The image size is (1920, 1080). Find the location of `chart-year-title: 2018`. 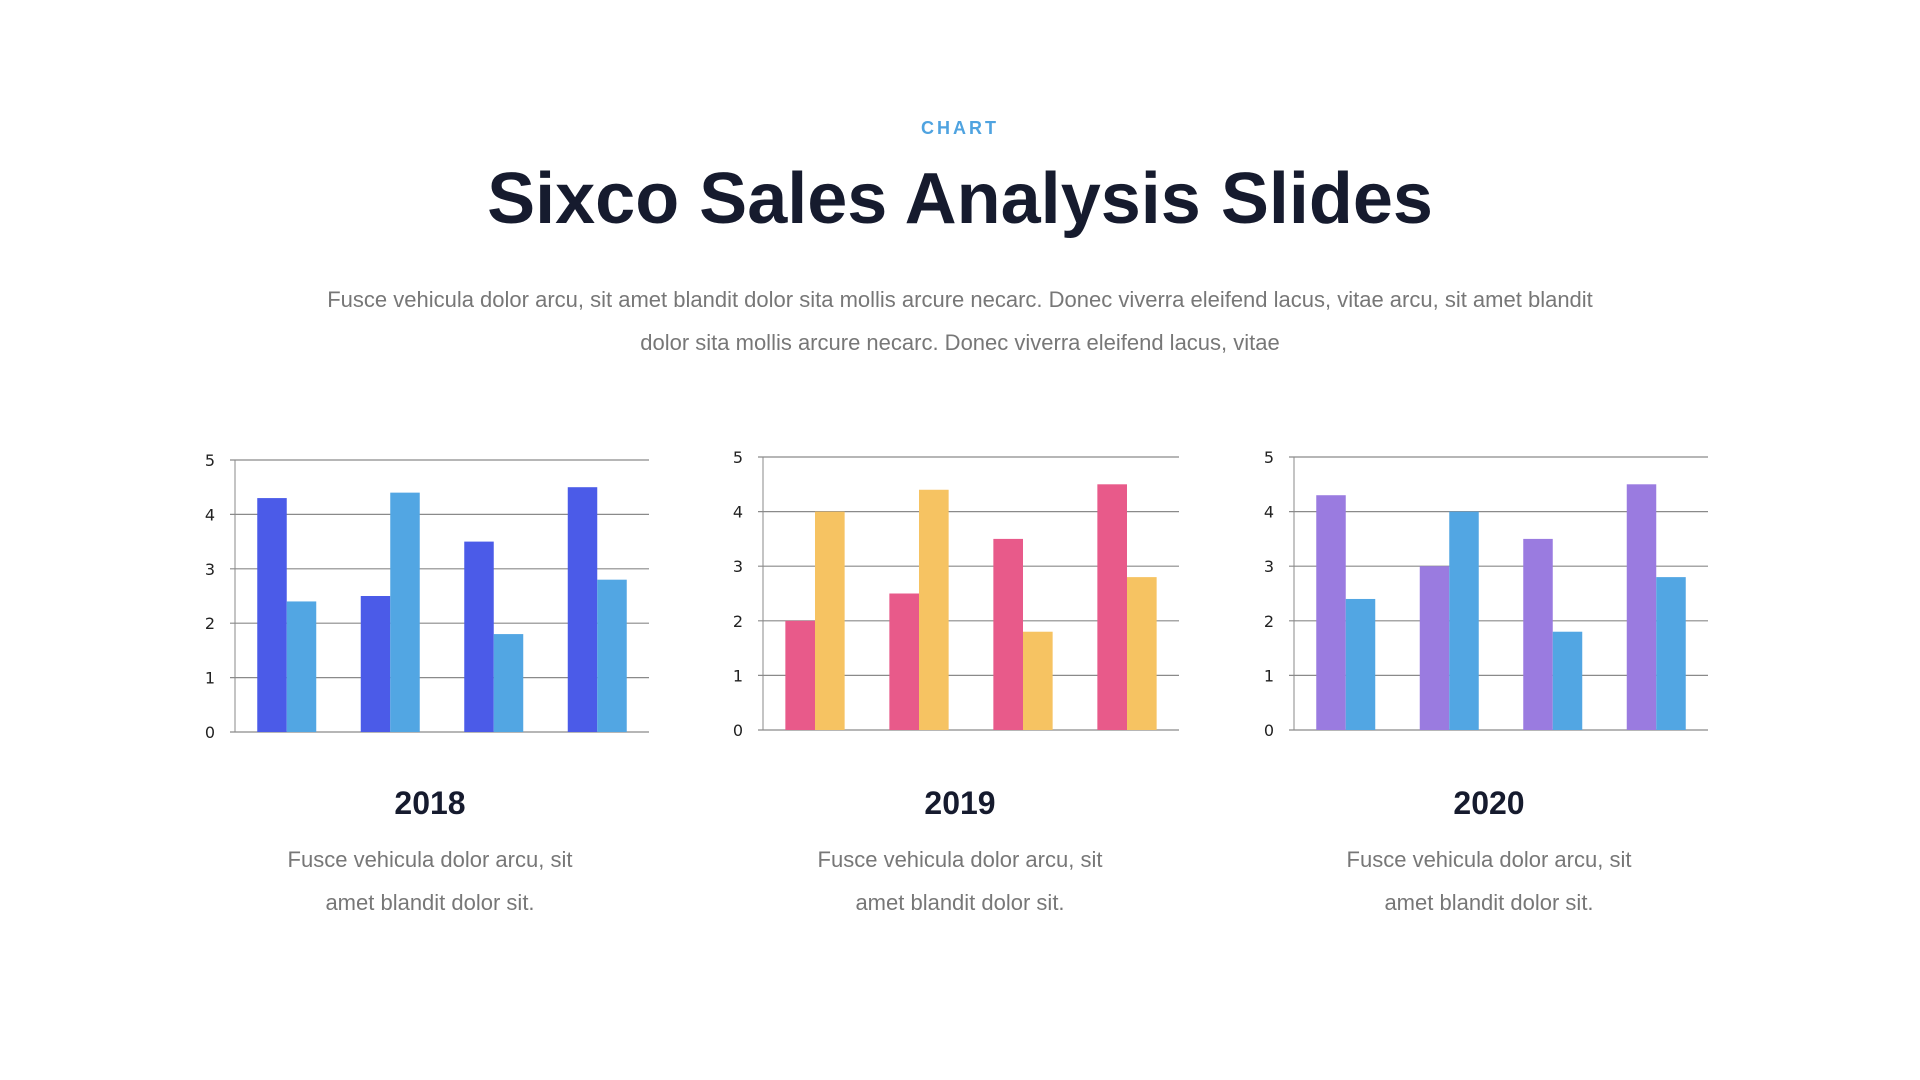

chart-year-title: 2018 is located at coordinates (430, 803).